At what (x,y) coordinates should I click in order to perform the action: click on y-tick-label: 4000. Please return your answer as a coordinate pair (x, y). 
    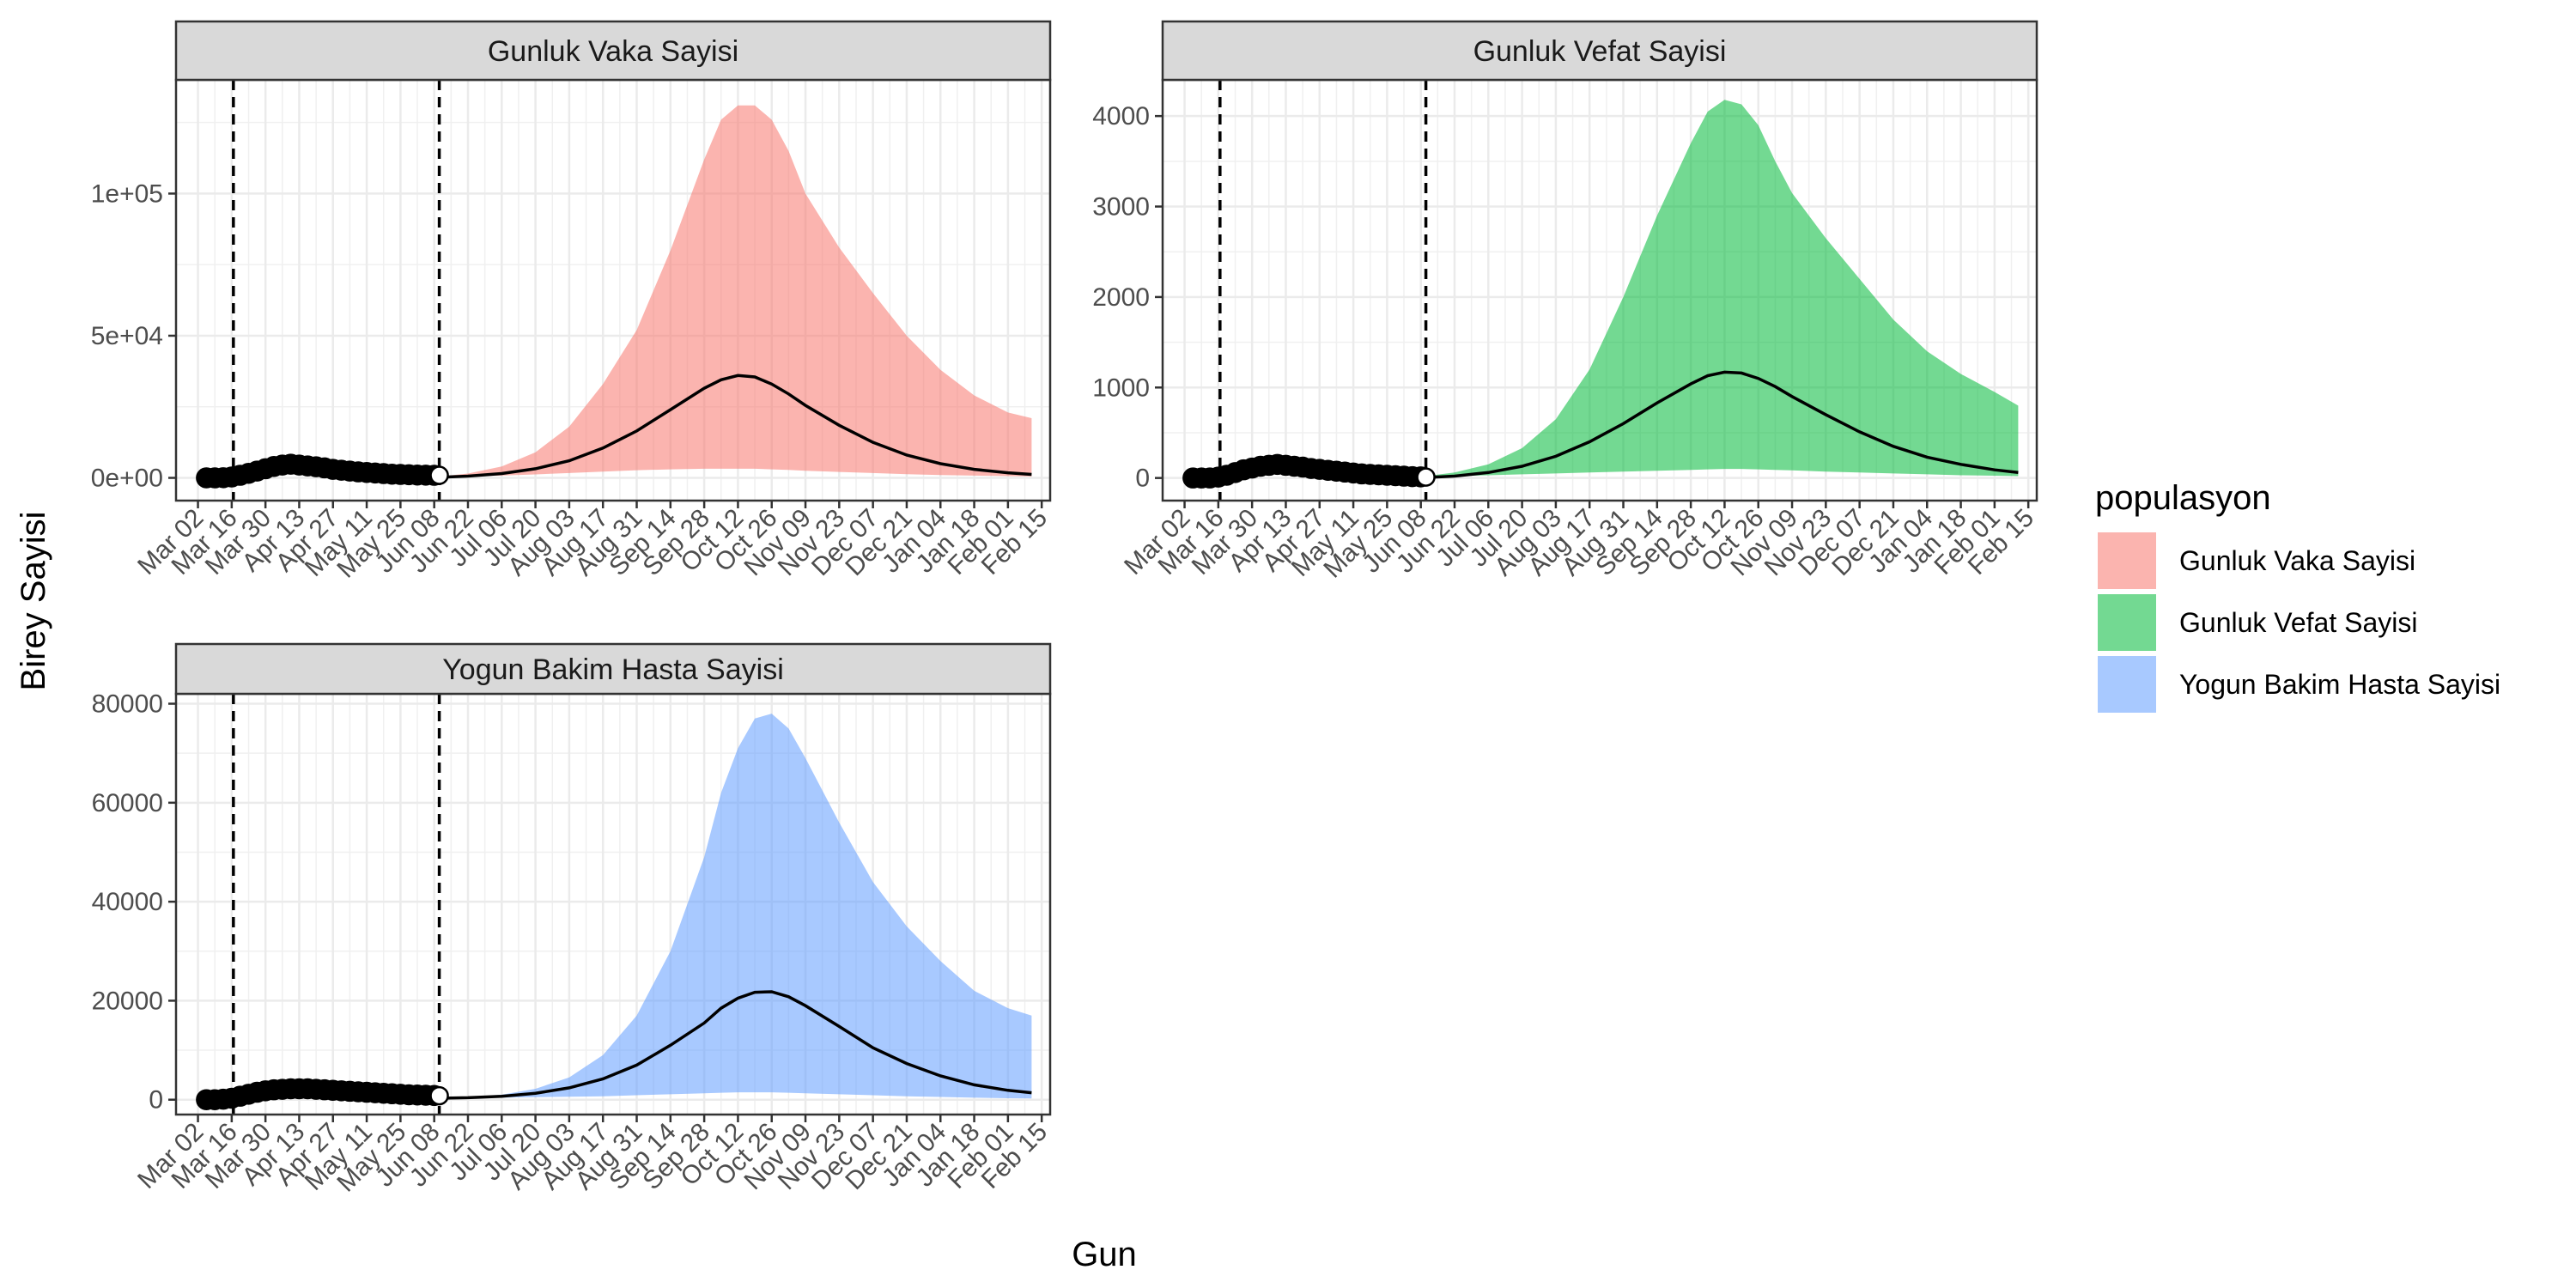
    Looking at the image, I should click on (1121, 117).